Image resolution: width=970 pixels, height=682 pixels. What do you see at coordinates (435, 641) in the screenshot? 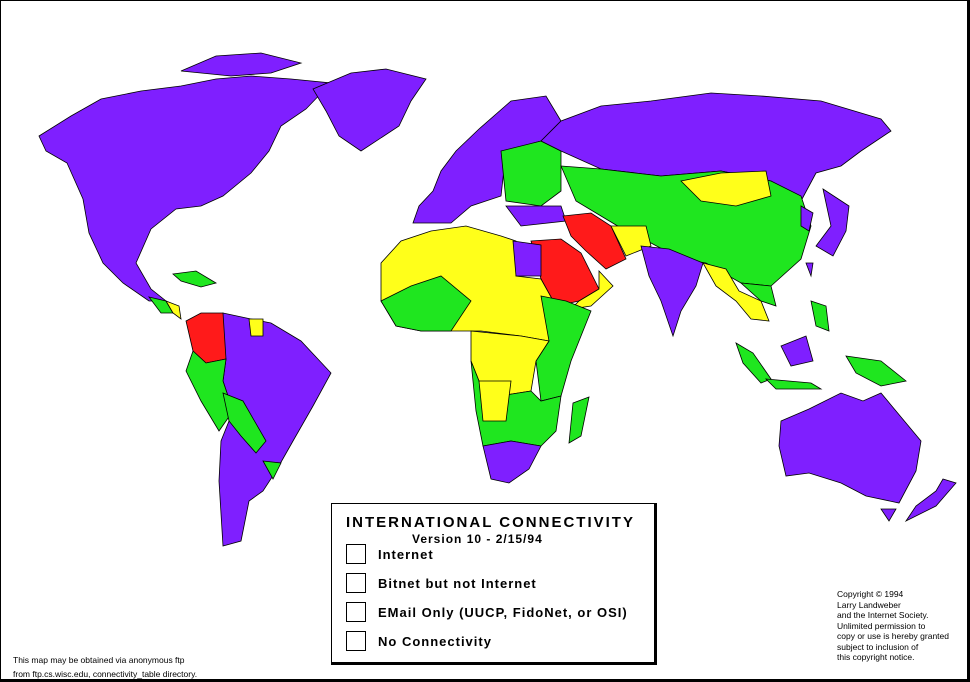
I see `legend-label: No Connectivity` at bounding box center [435, 641].